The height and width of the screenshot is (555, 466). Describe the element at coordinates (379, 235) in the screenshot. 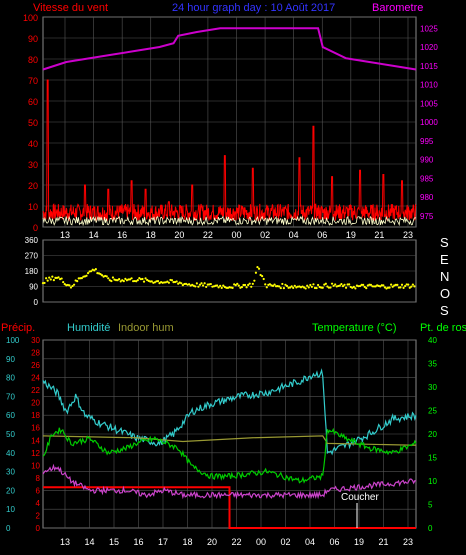

I see `wind-x-tick-label: 21` at that location.